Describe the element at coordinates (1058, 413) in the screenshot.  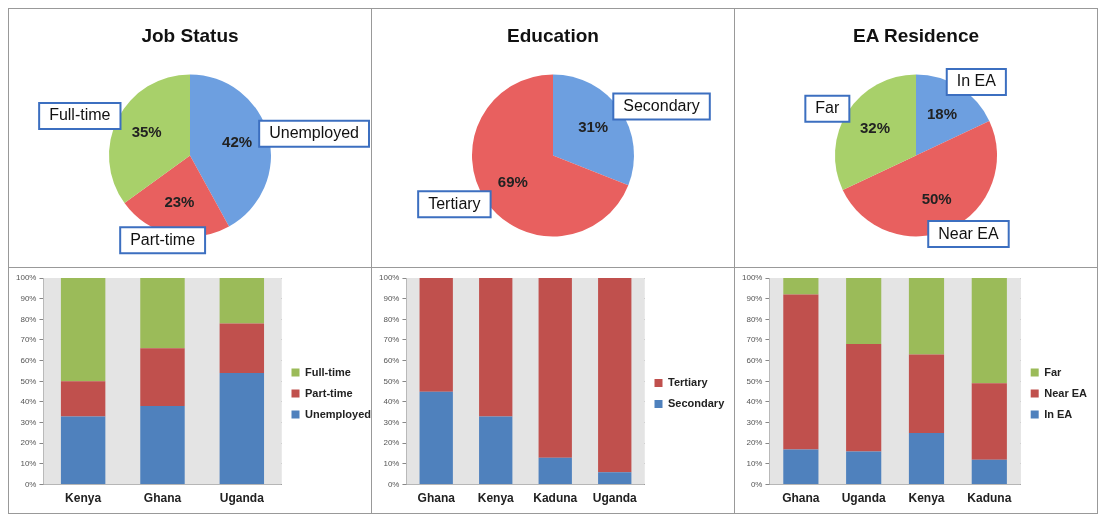
I see `legend-label: In EA` at that location.